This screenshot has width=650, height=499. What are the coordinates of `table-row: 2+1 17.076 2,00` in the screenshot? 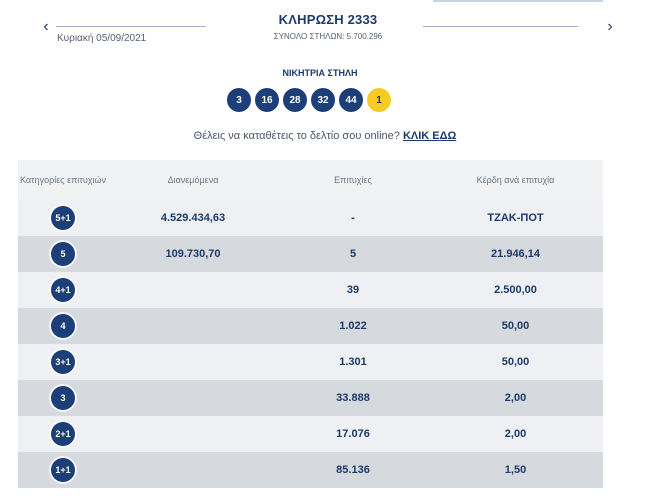 It's located at (310, 434).